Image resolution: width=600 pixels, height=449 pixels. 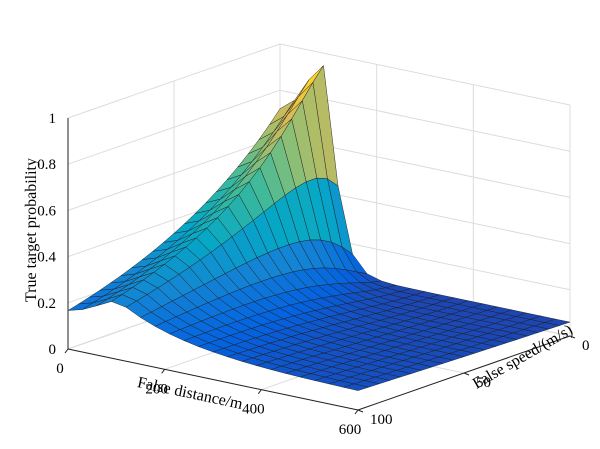 What do you see at coordinates (356, 387) in the screenshot?
I see `surface-patch` at bounding box center [356, 387].